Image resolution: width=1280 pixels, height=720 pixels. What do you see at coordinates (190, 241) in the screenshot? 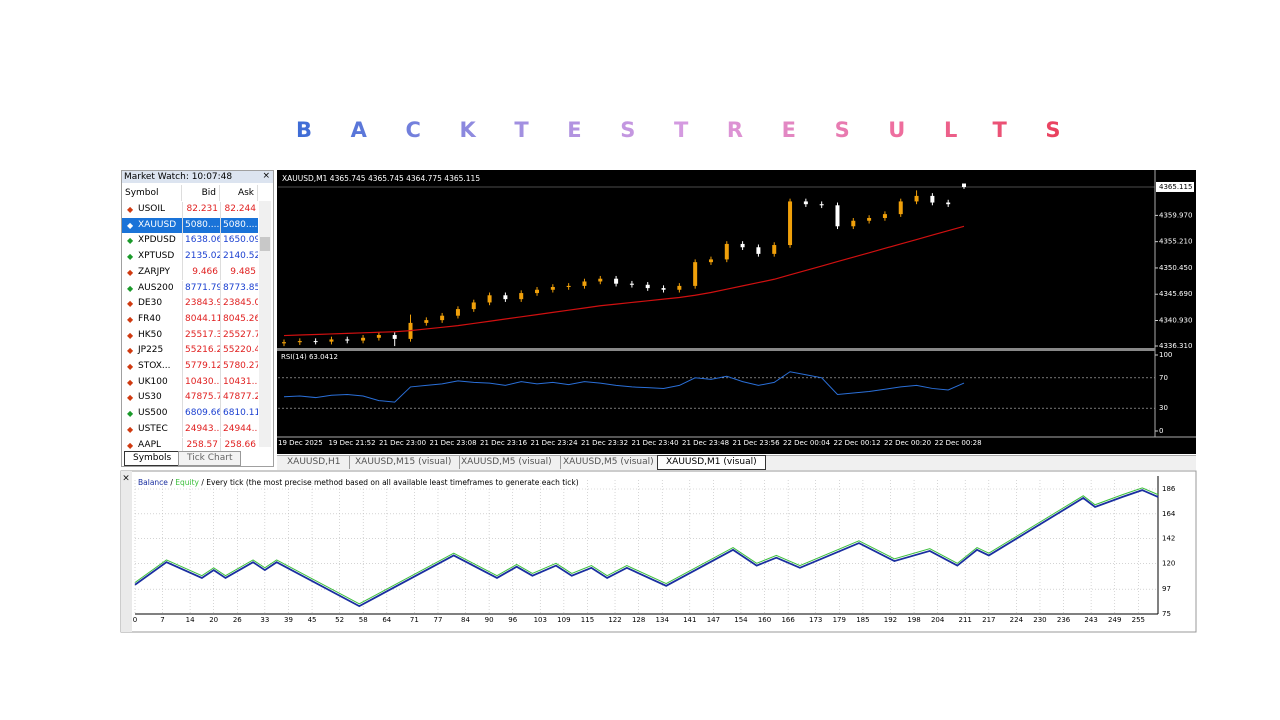
I see `symbol-row: ◆ XPDUSD 1638.06 1650.09` at bounding box center [190, 241].